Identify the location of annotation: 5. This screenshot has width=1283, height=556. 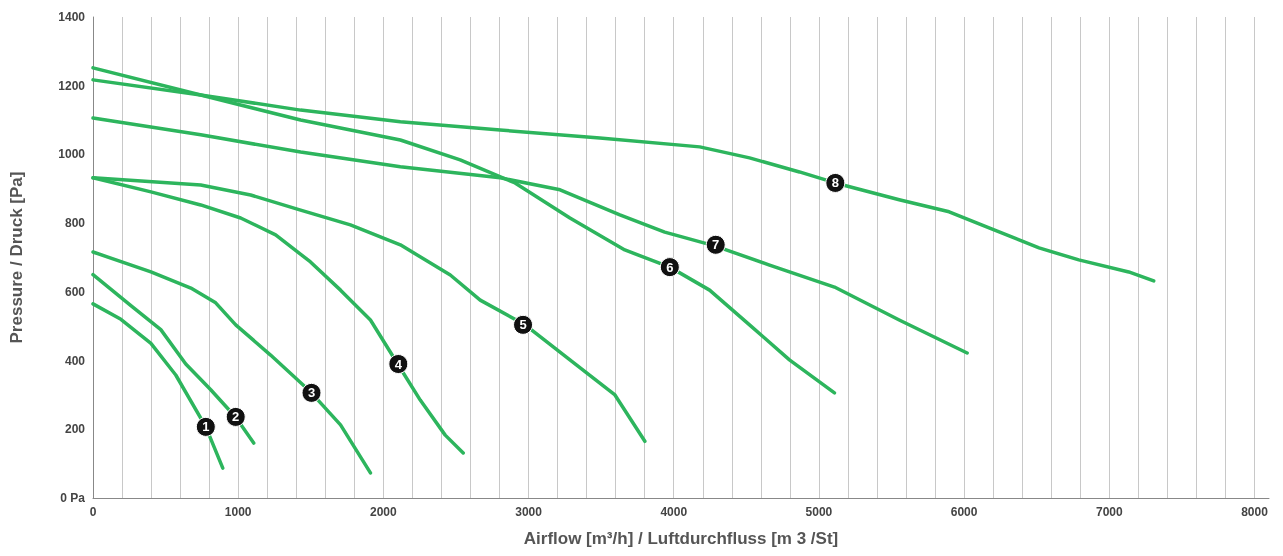
(523, 325).